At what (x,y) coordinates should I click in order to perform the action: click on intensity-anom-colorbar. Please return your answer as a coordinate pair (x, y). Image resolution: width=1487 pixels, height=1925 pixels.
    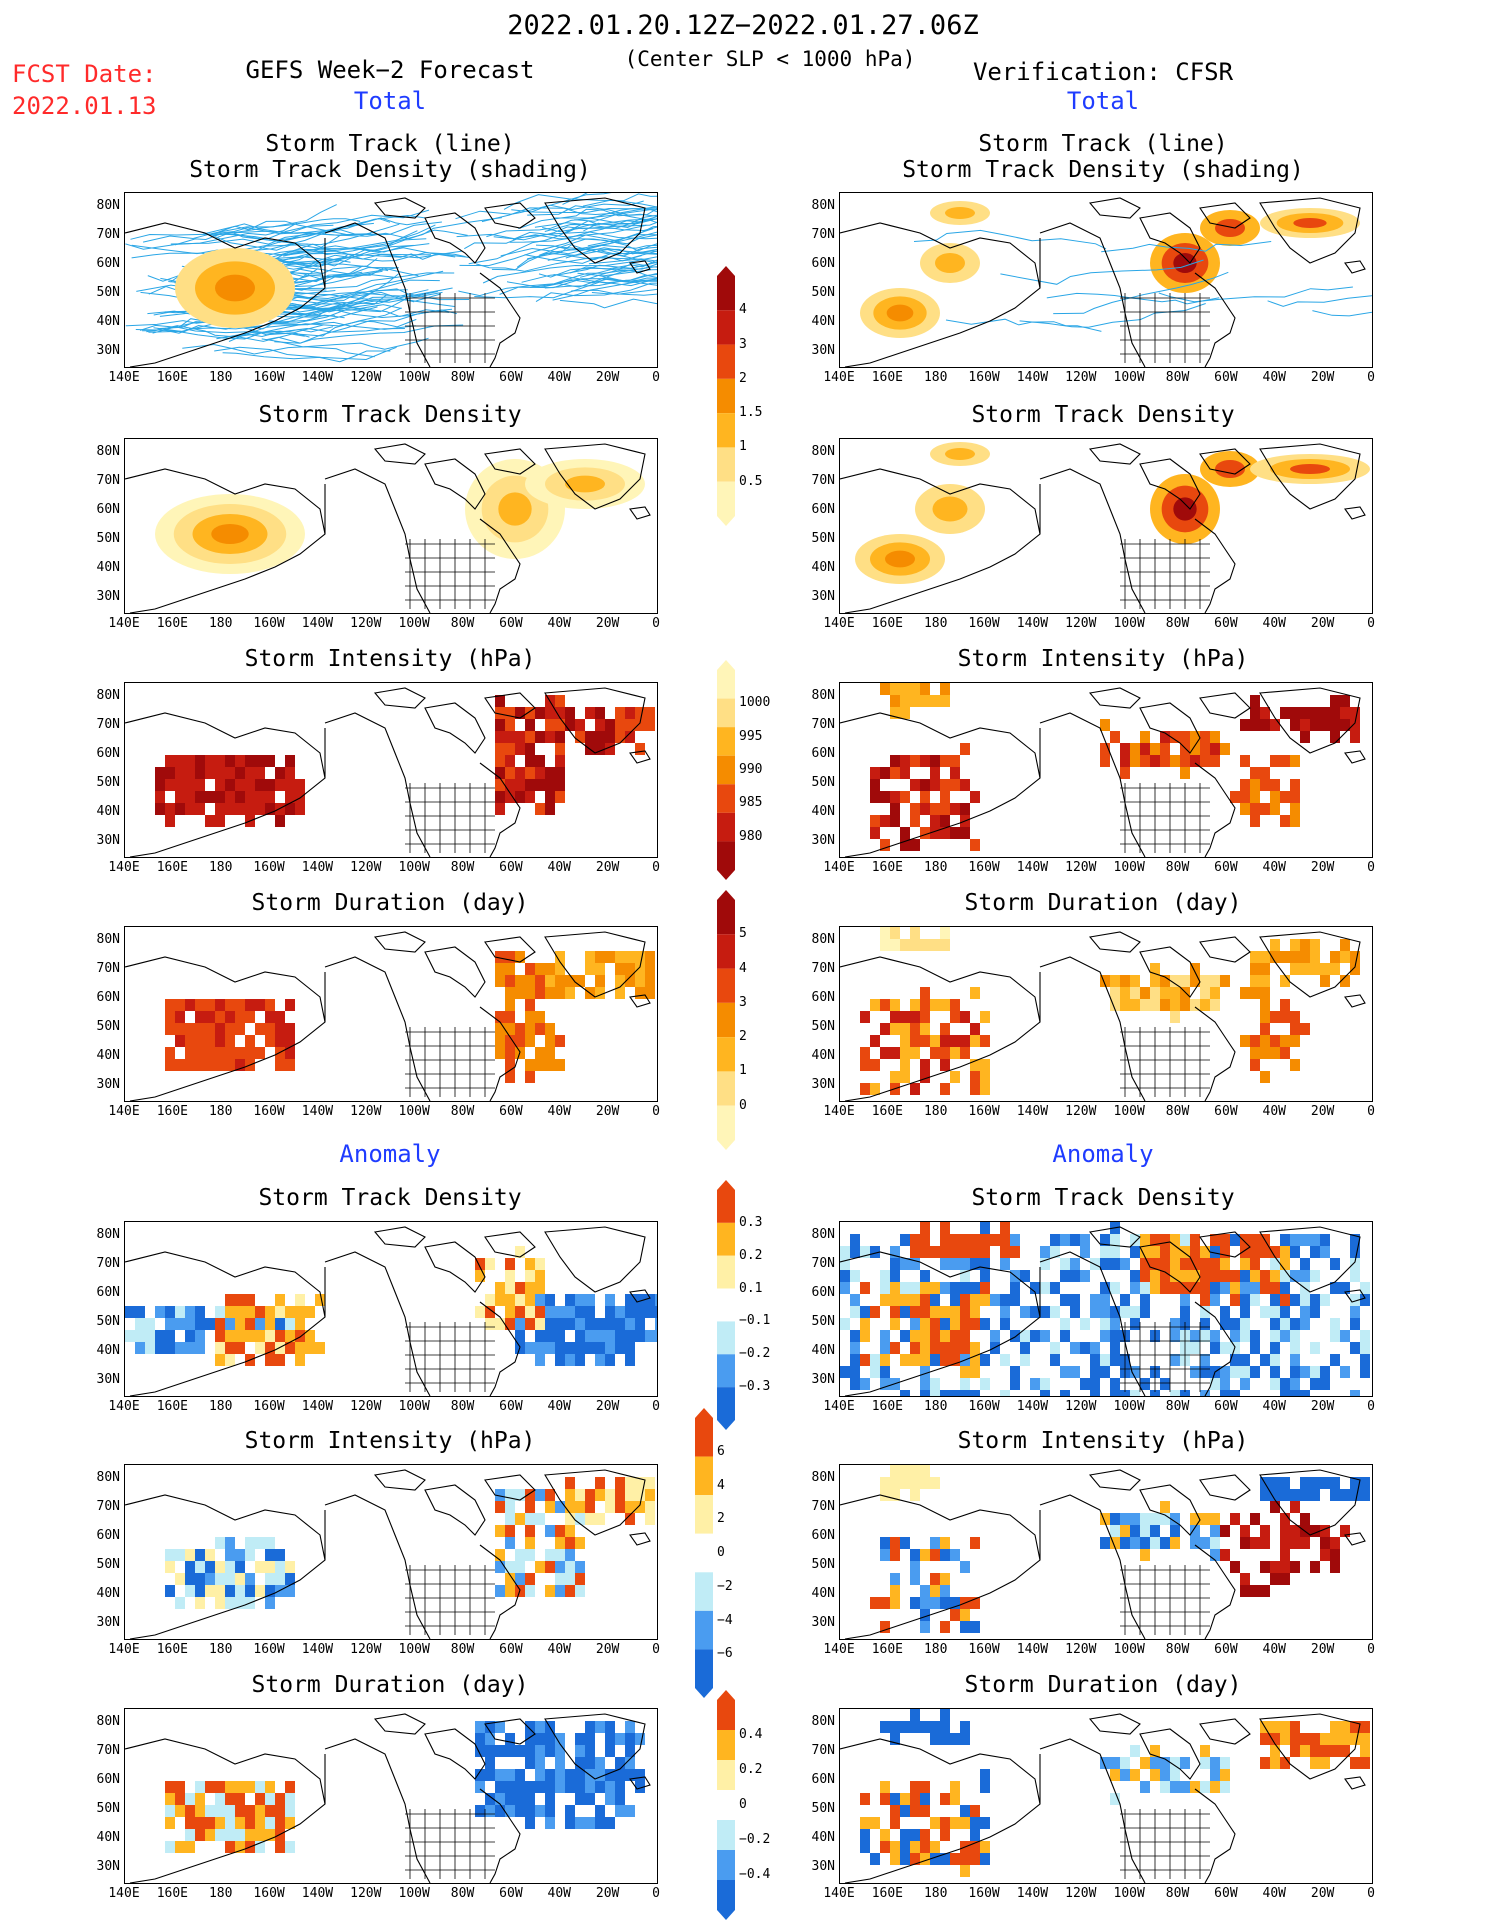
    Looking at the image, I should click on (704, 1555).